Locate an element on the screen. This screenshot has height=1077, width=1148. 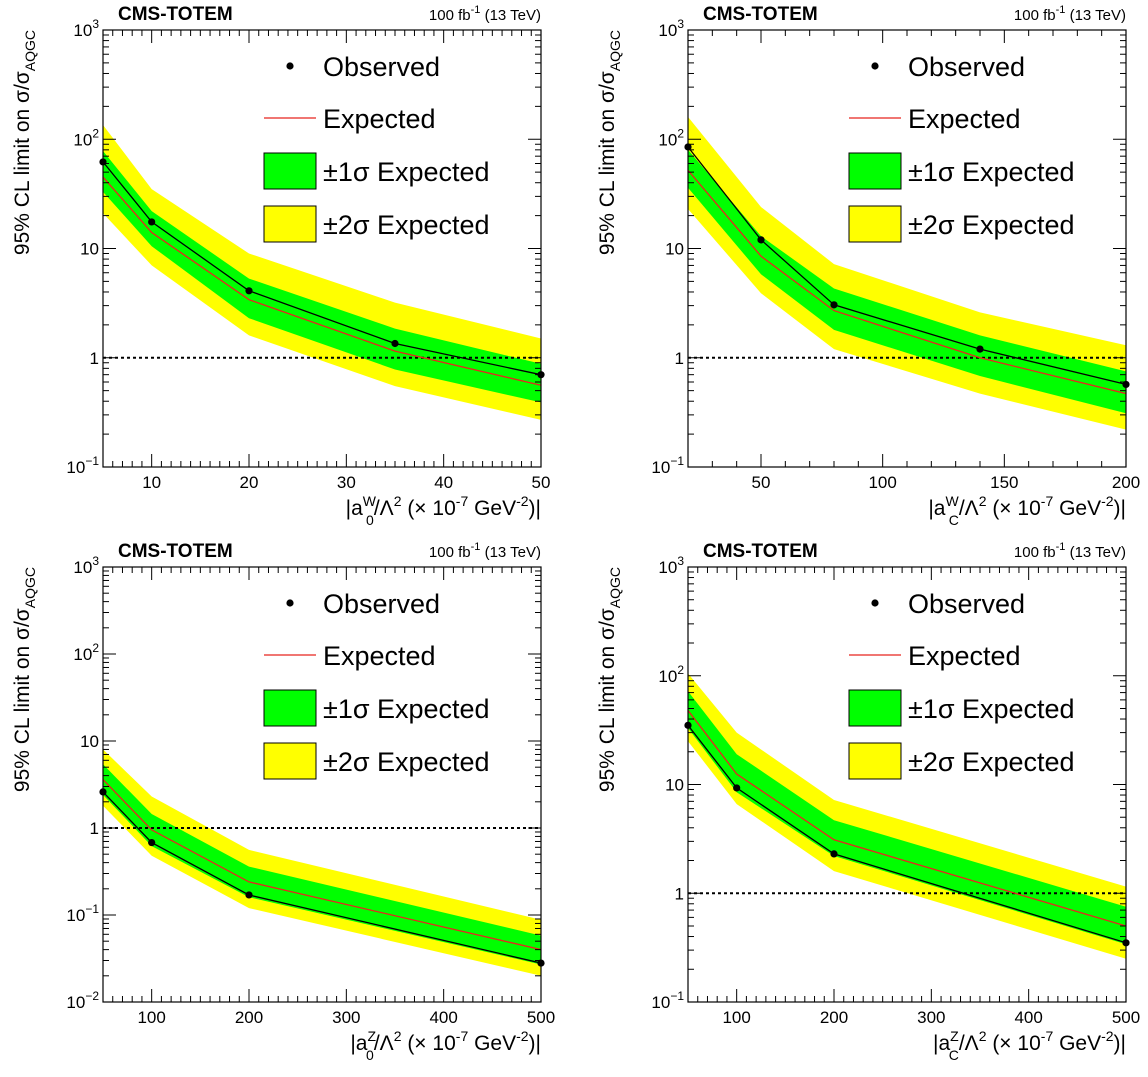
x-tick-label: 500 is located at coordinates (1126, 1017).